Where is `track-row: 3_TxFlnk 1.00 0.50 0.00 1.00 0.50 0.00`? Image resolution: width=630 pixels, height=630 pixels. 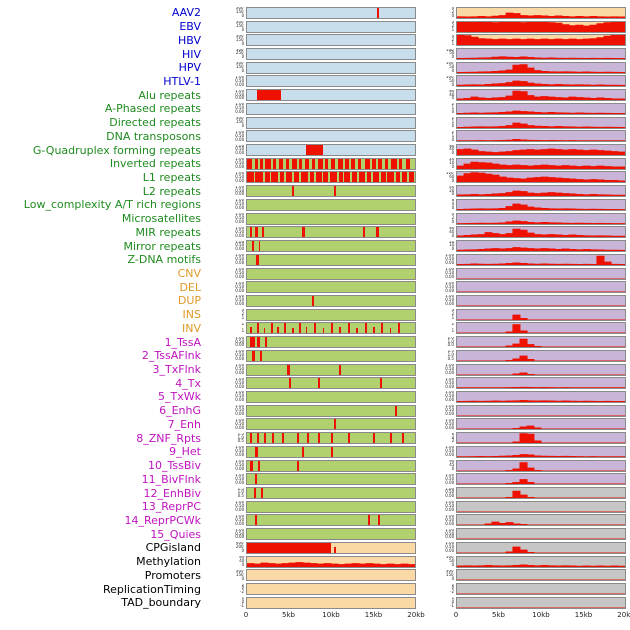 track-row: 3_TxFlnk 1.00 0.50 0.00 1.00 0.50 0.00 is located at coordinates (315, 370).